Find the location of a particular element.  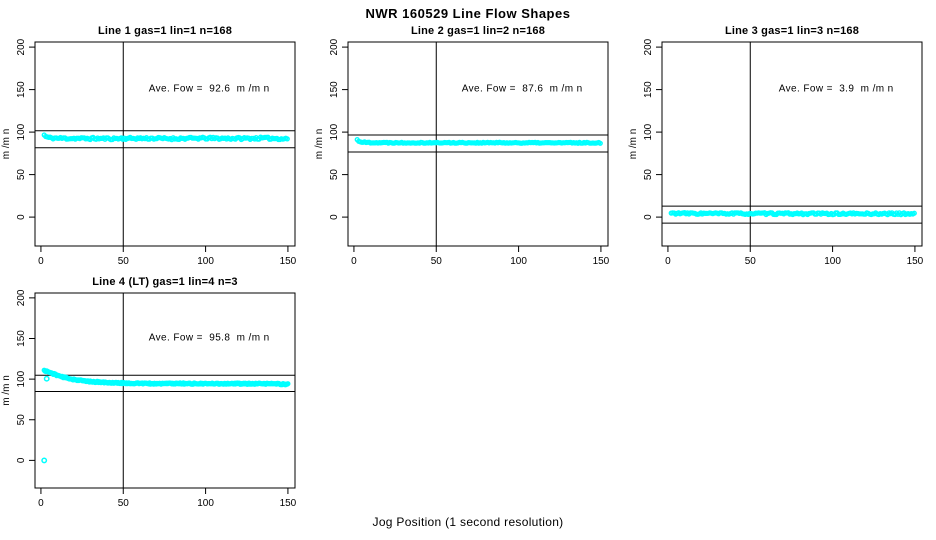

subplot-title: Line 3 gas=1 lin=3 n=168 is located at coordinates (792, 31).